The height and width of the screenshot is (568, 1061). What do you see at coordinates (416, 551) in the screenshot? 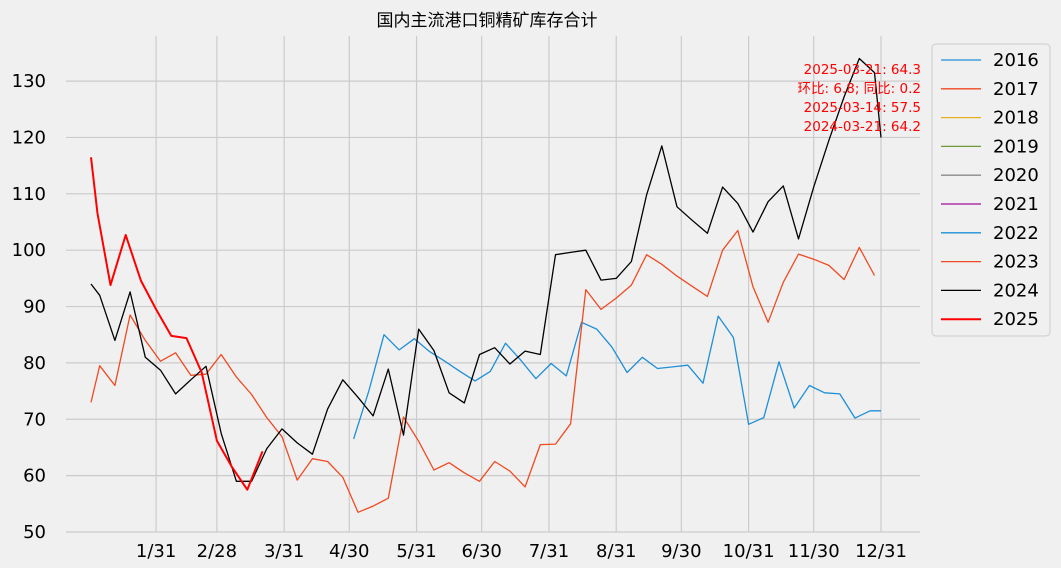
I see `x-tick-label: 5/31` at bounding box center [416, 551].